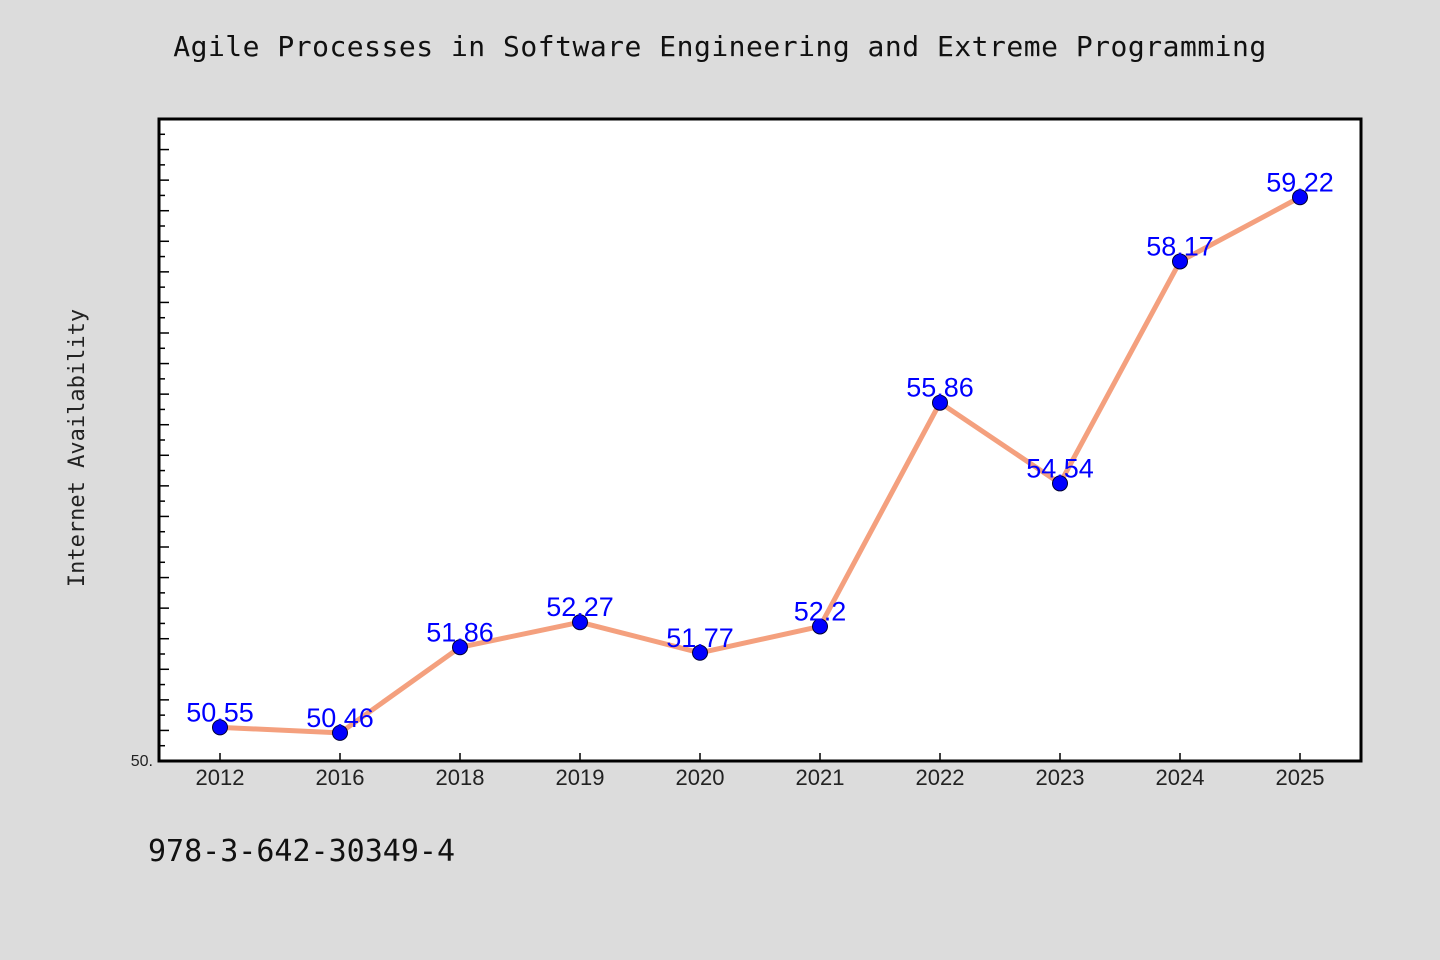 This screenshot has width=1440, height=960. Describe the element at coordinates (700, 638) in the screenshot. I see `data-label: 51.77` at that location.